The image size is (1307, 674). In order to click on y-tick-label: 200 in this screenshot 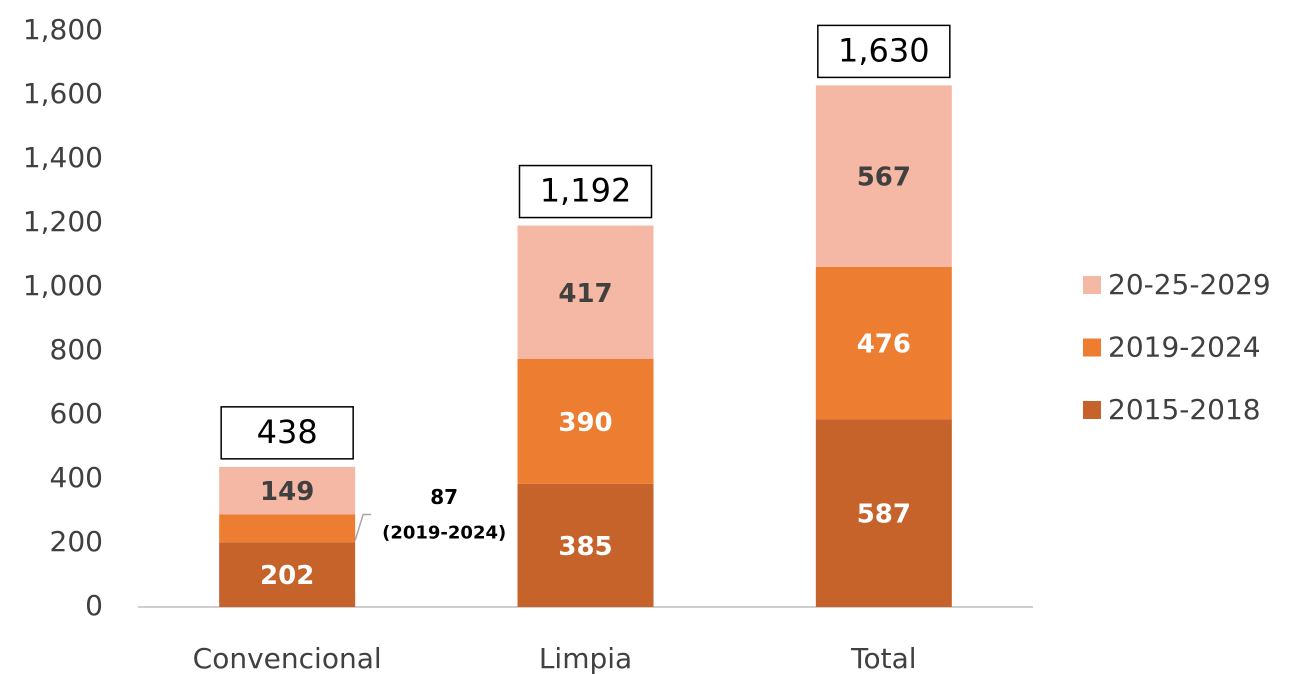, I will do `click(76, 541)`.